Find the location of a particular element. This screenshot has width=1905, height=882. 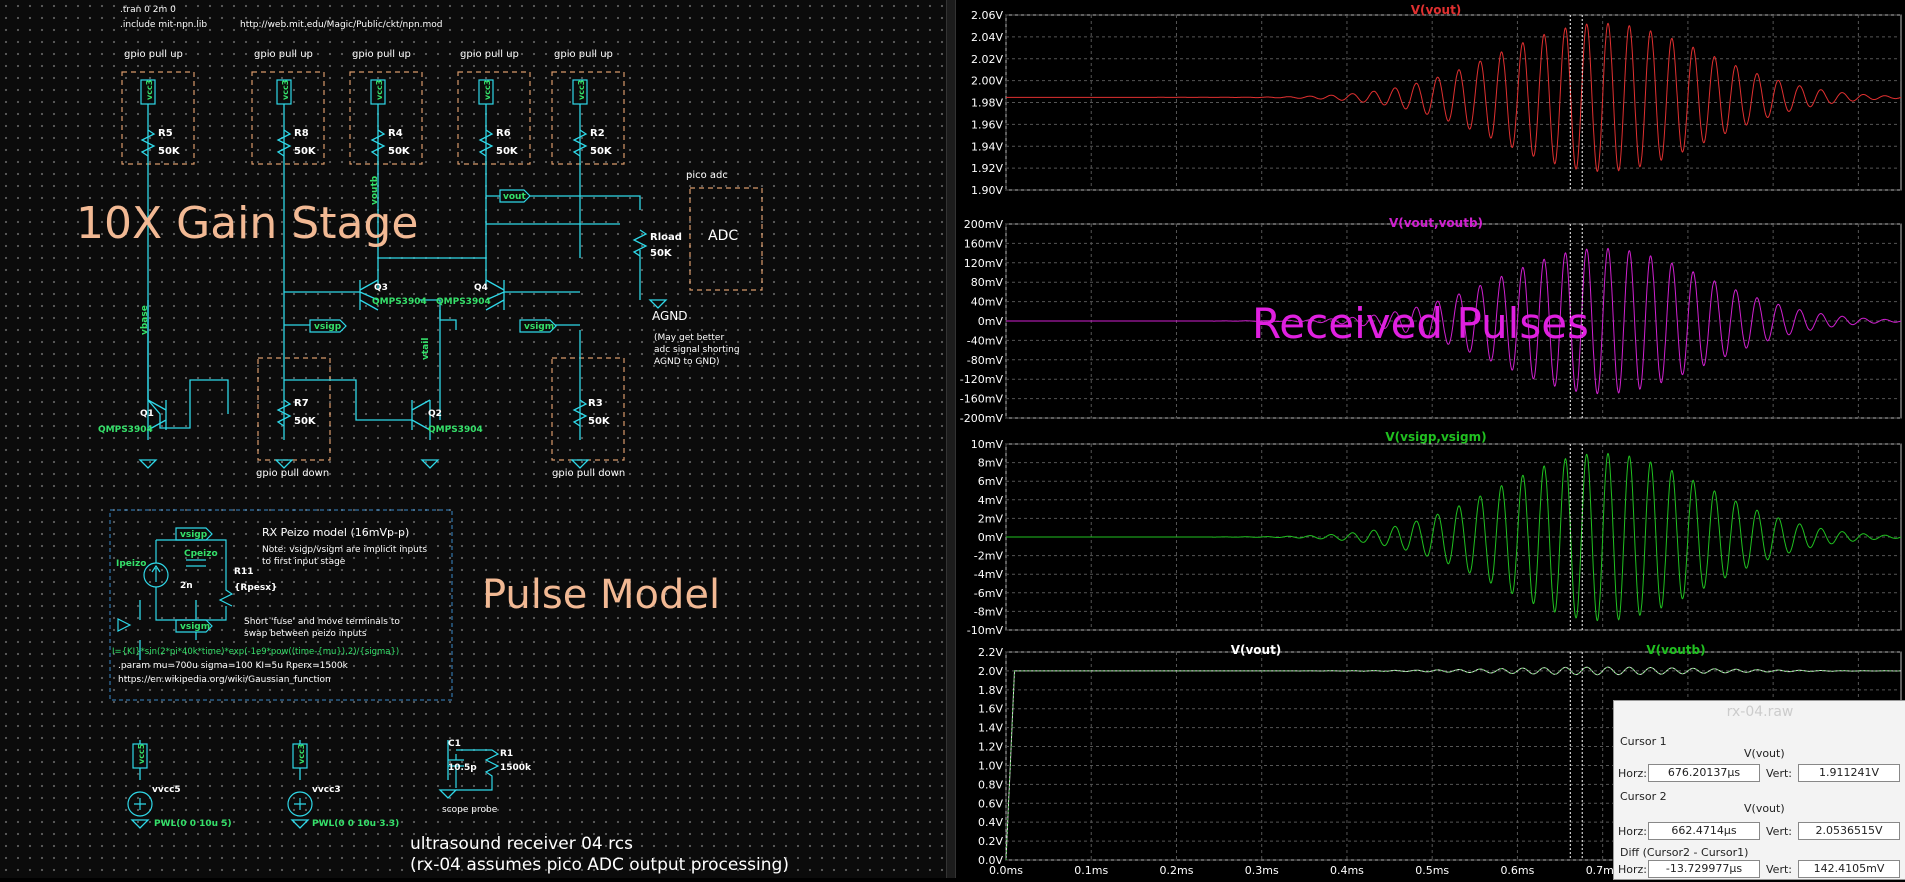

net-label-voutb: voutb is located at coordinates (375, 190).